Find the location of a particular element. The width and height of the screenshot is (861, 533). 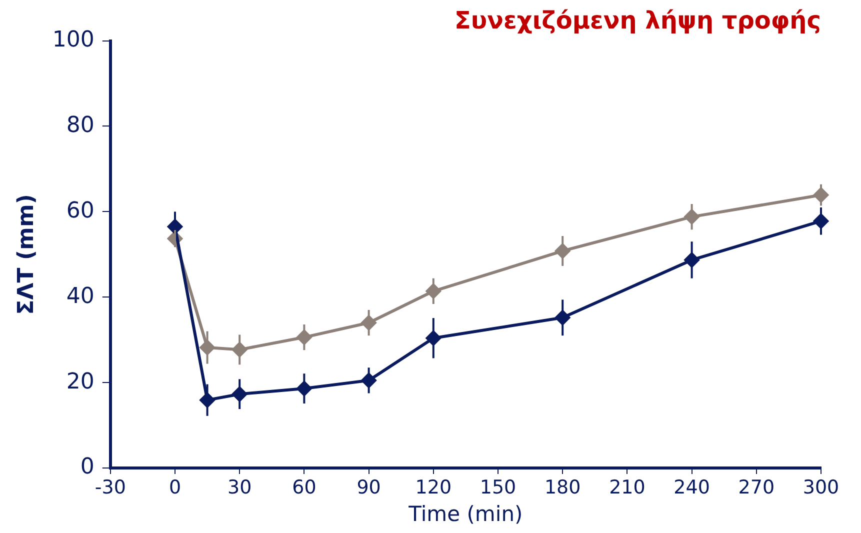

x-tick-label: 210 is located at coordinates (627, 487).